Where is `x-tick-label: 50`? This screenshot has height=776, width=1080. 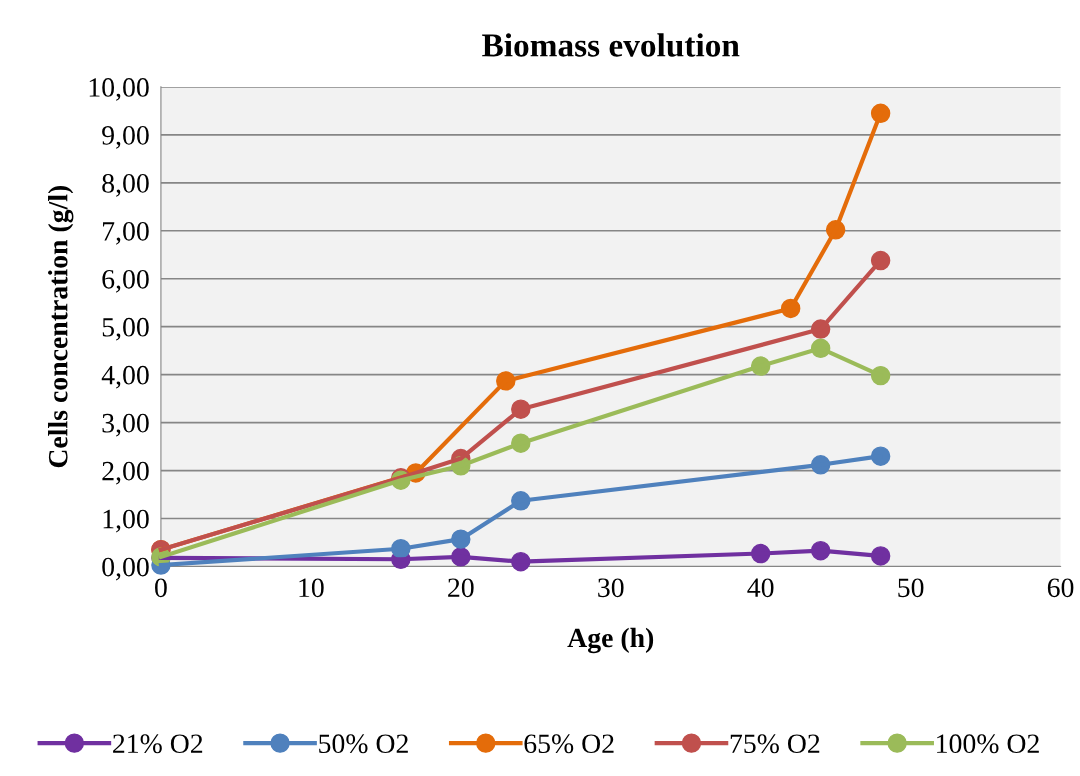 x-tick-label: 50 is located at coordinates (911, 588).